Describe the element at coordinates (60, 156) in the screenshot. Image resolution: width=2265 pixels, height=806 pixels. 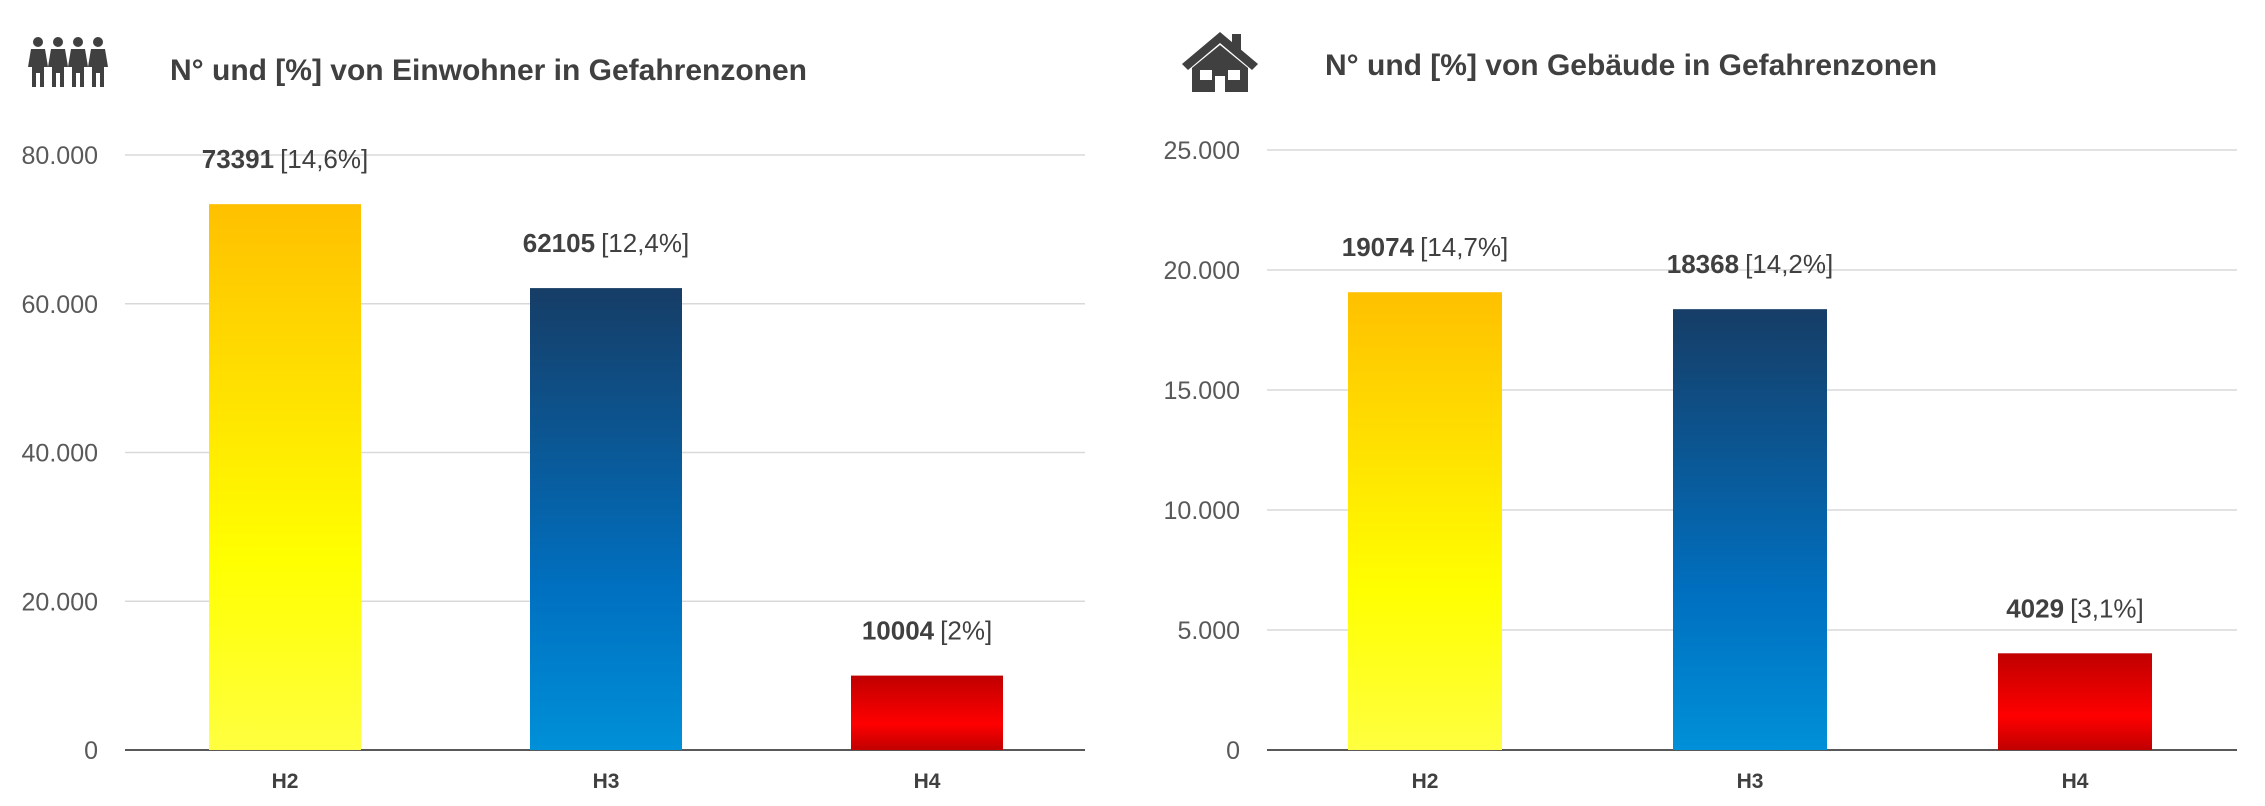
I see `y-tick-label: 80.000` at that location.